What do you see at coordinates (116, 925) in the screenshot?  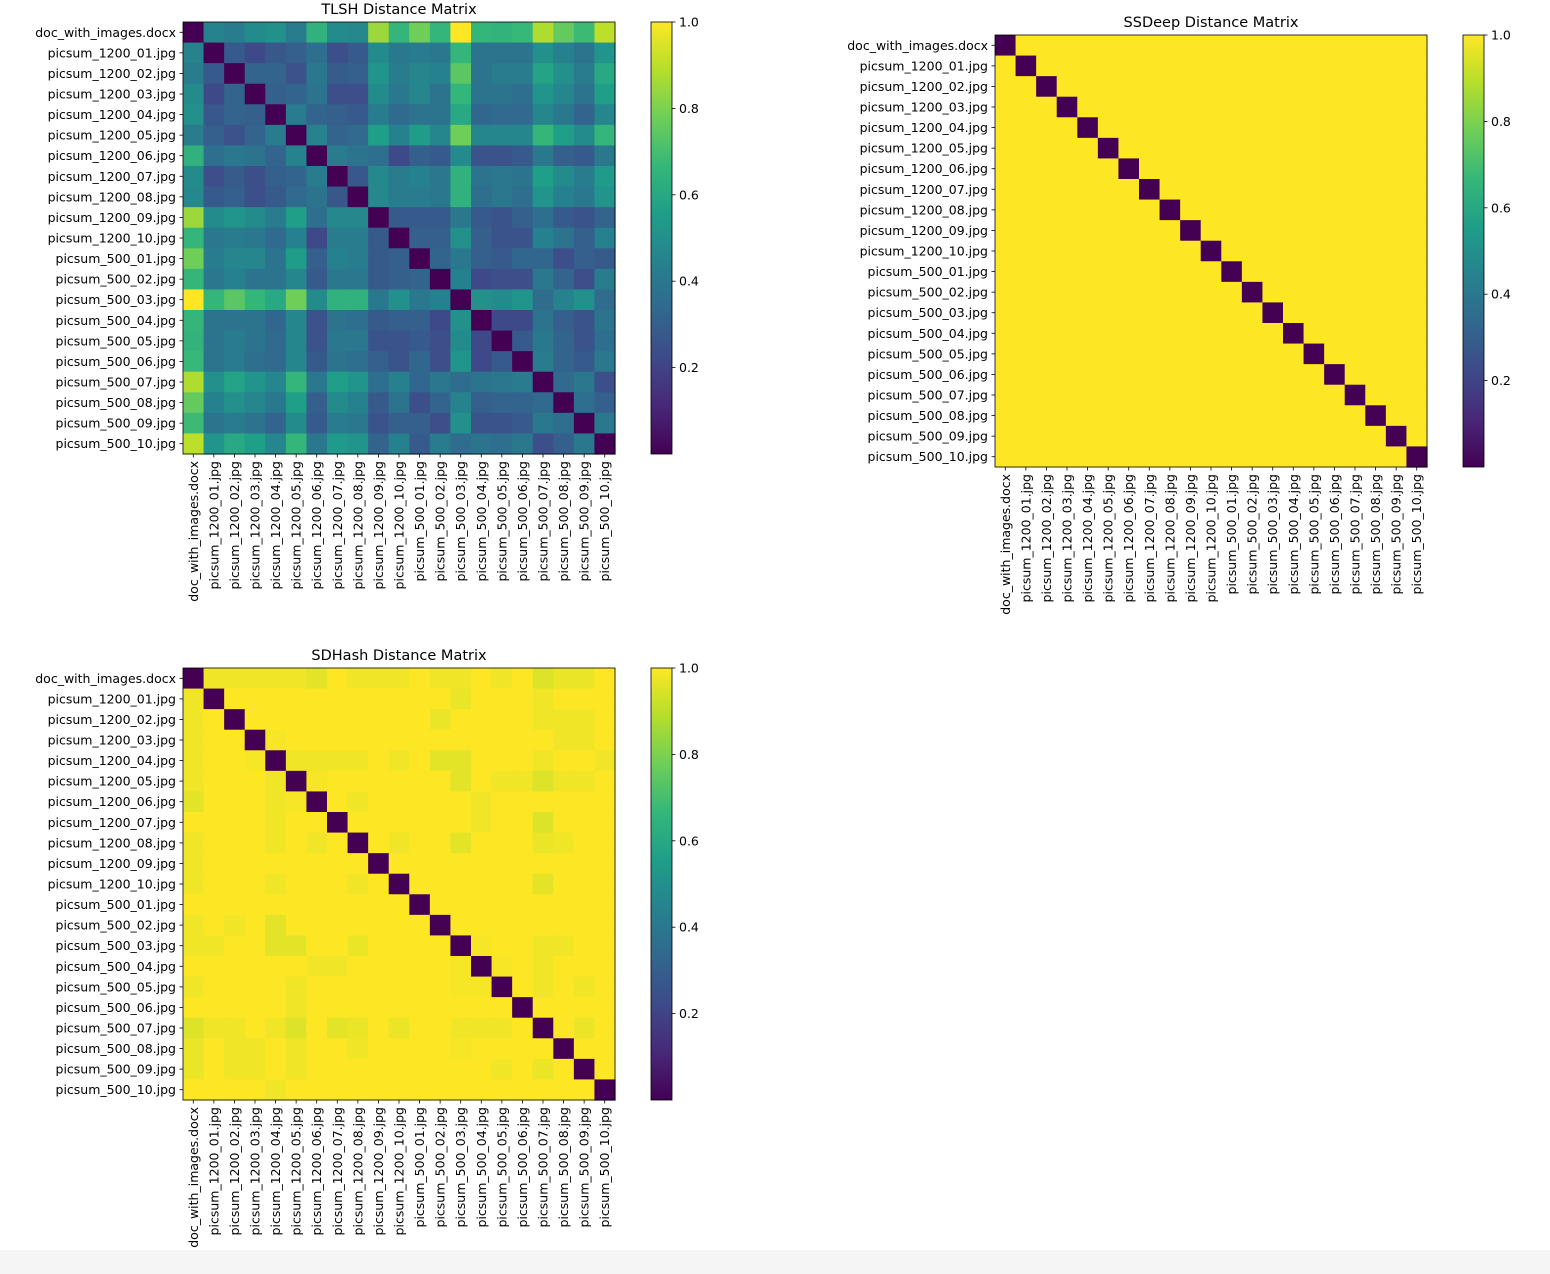 I see `y-tick-label: picsum_500_02.jpg` at bounding box center [116, 925].